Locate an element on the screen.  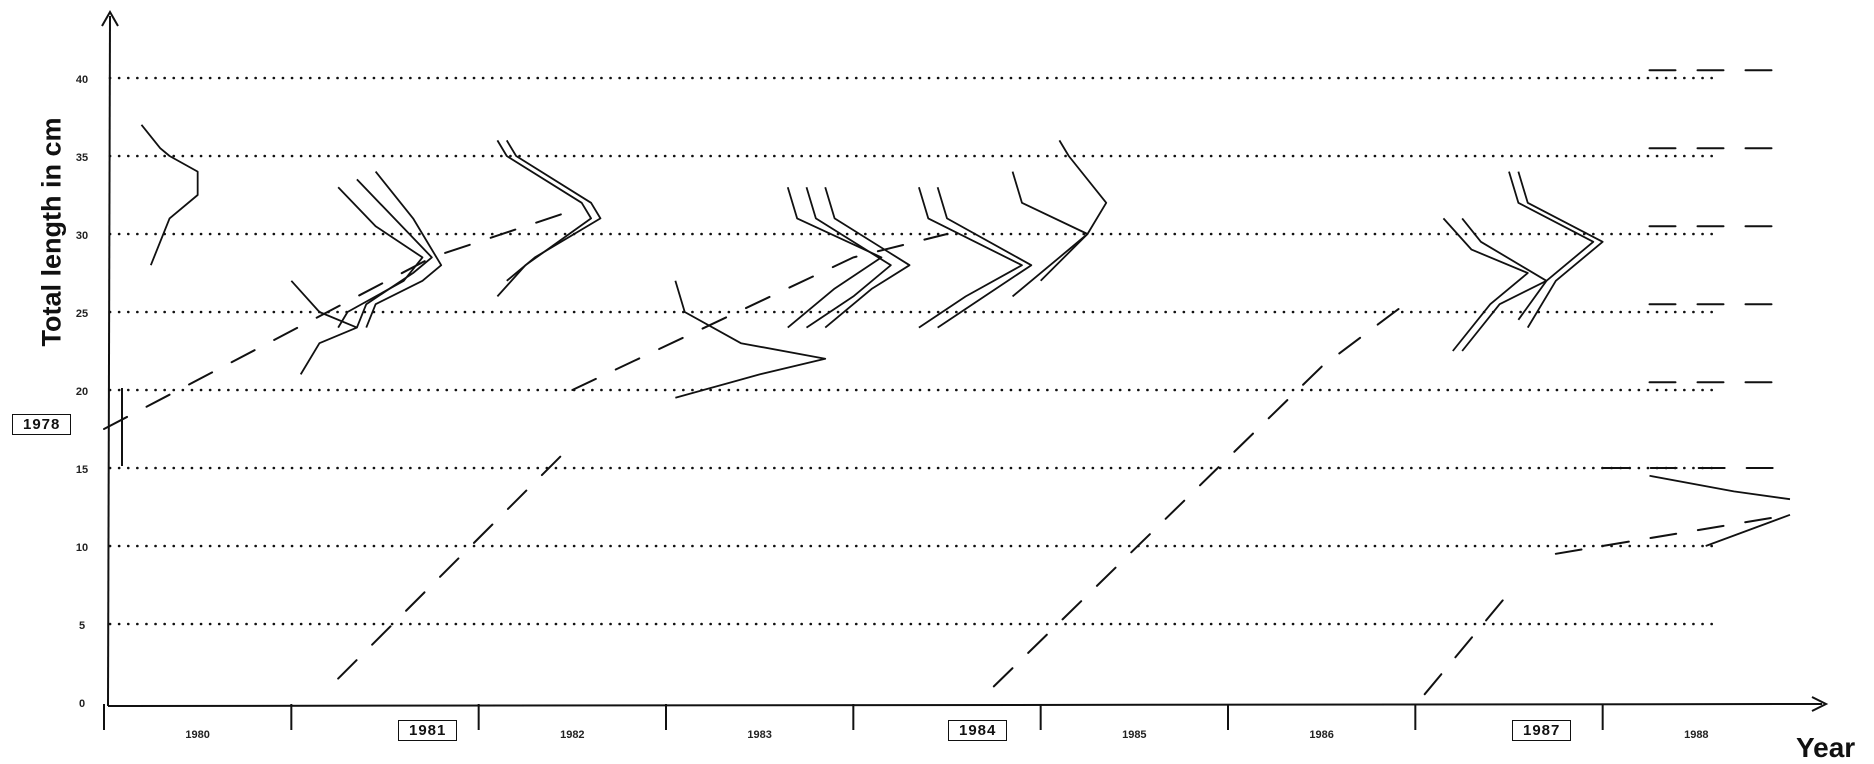
boxed-year-label: 1987 is located at coordinates (1542, 730).